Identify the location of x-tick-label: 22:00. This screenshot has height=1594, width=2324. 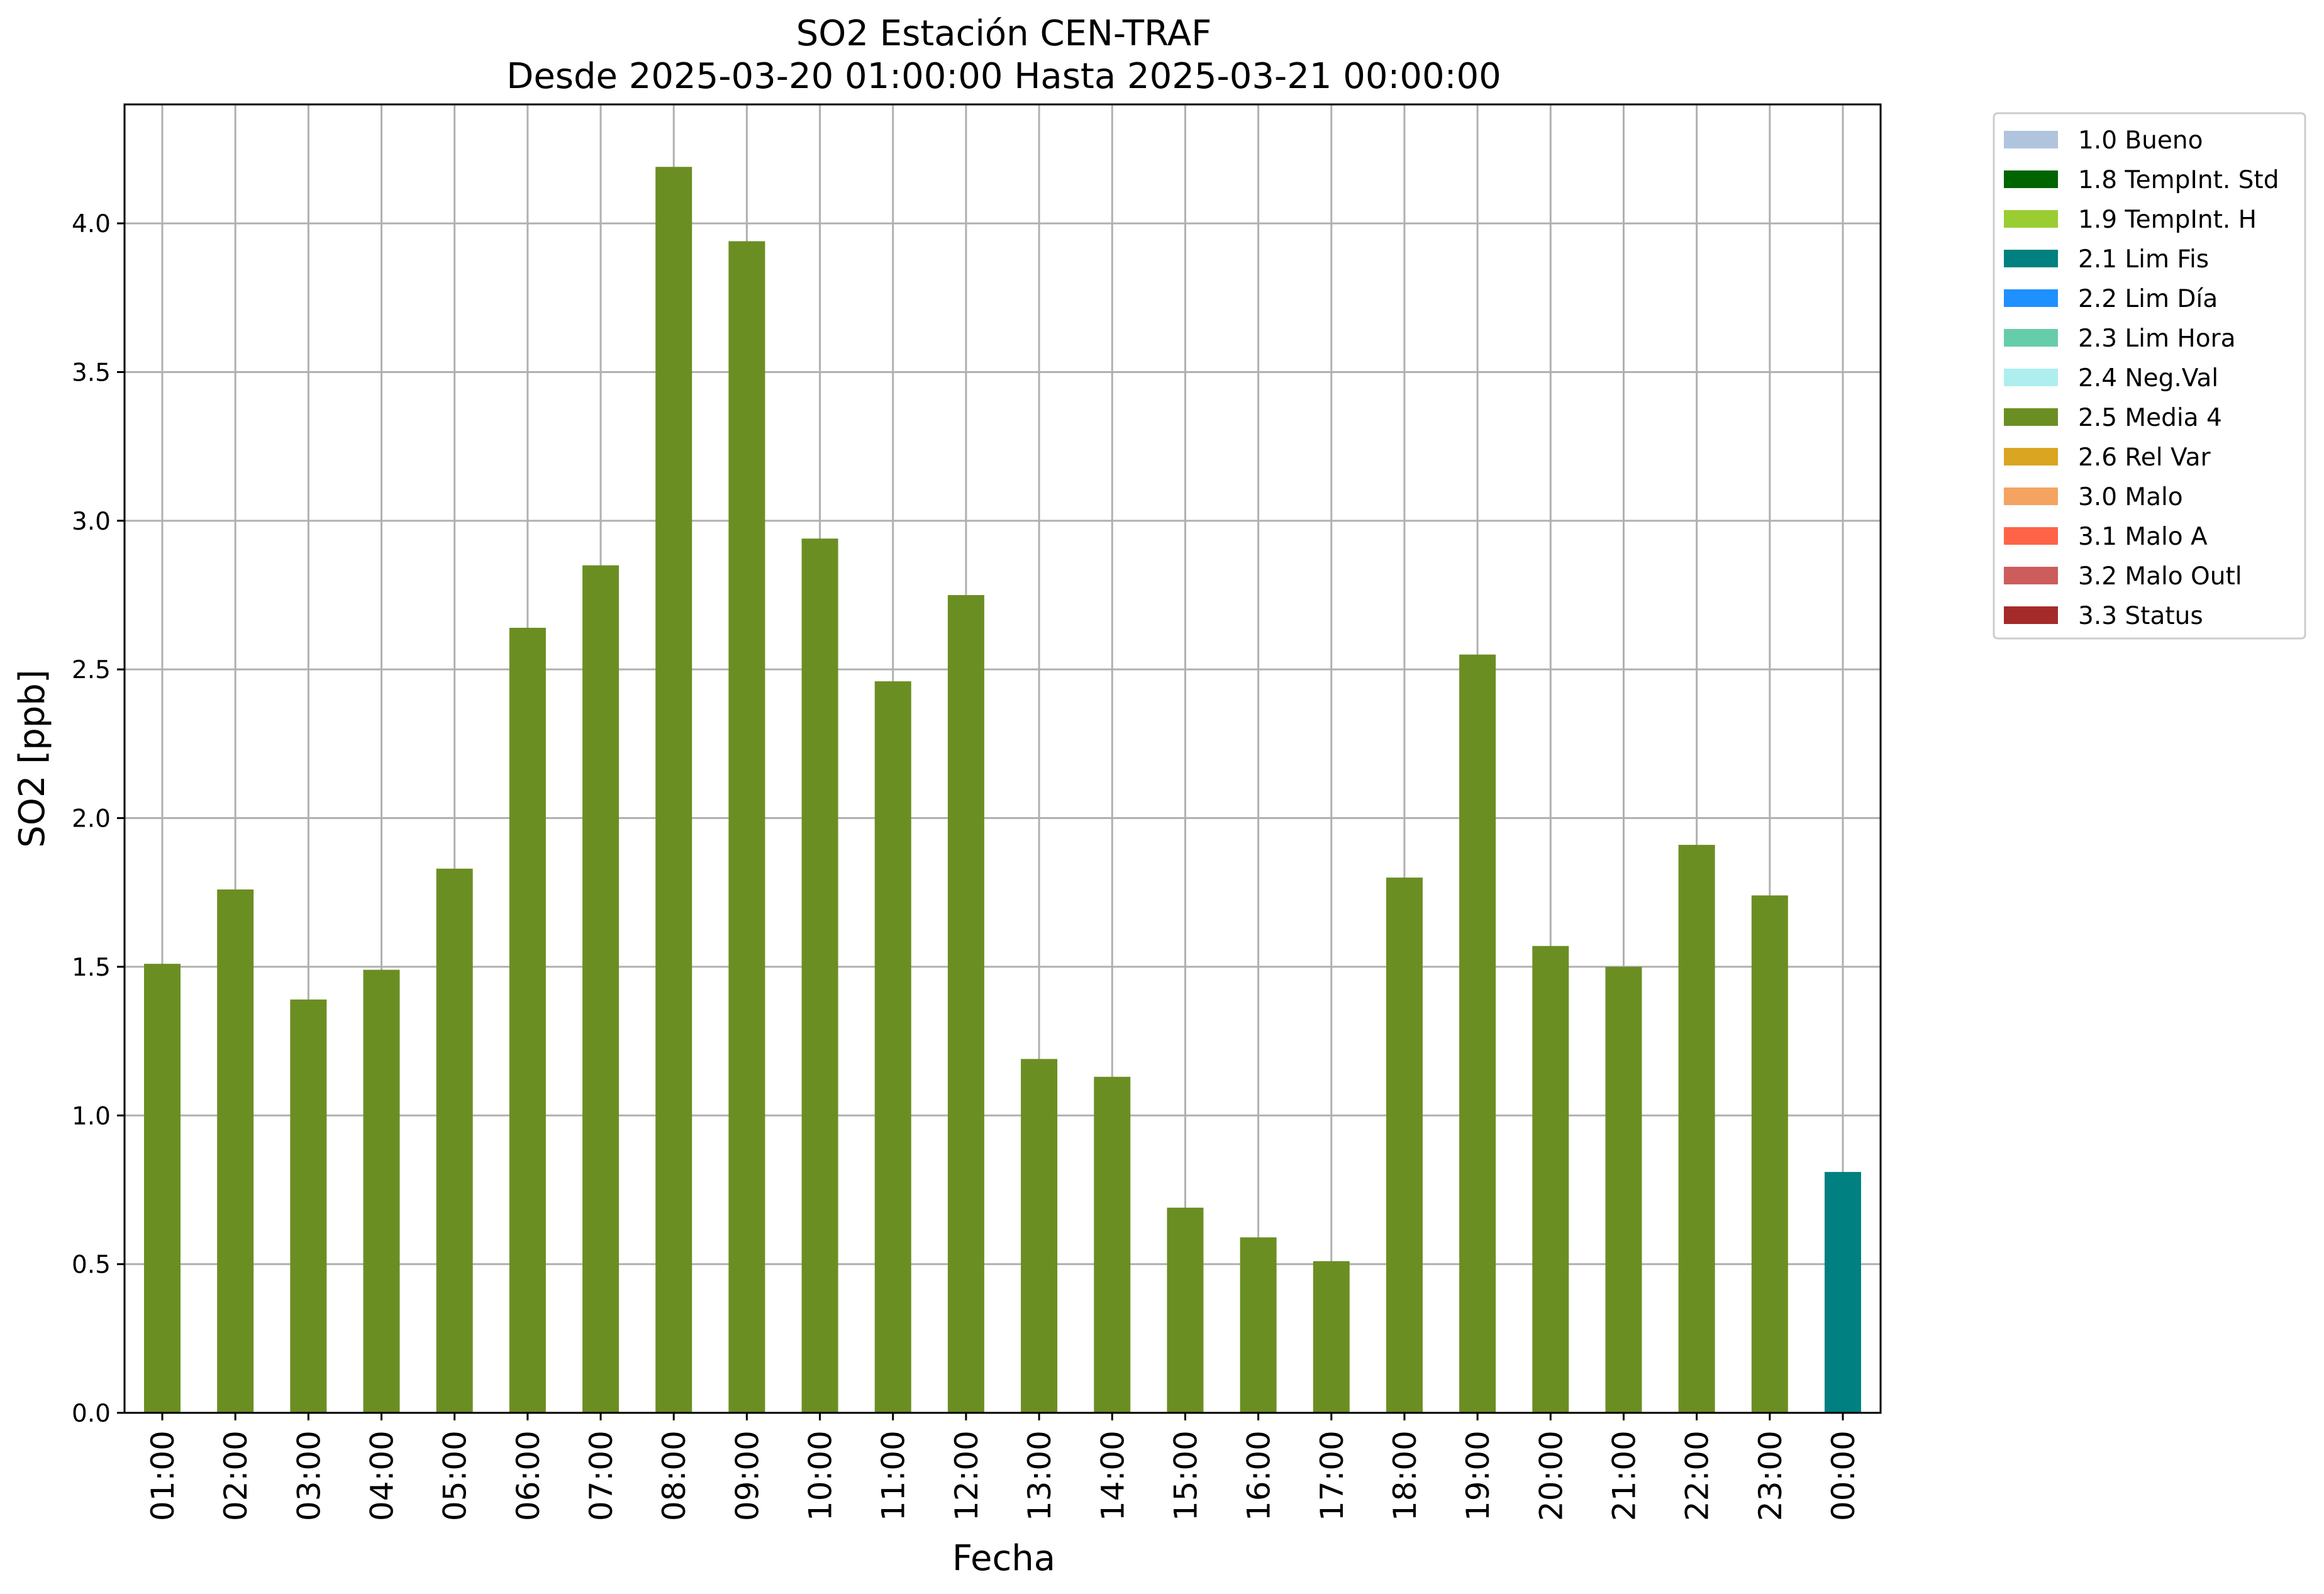
(1698, 1475).